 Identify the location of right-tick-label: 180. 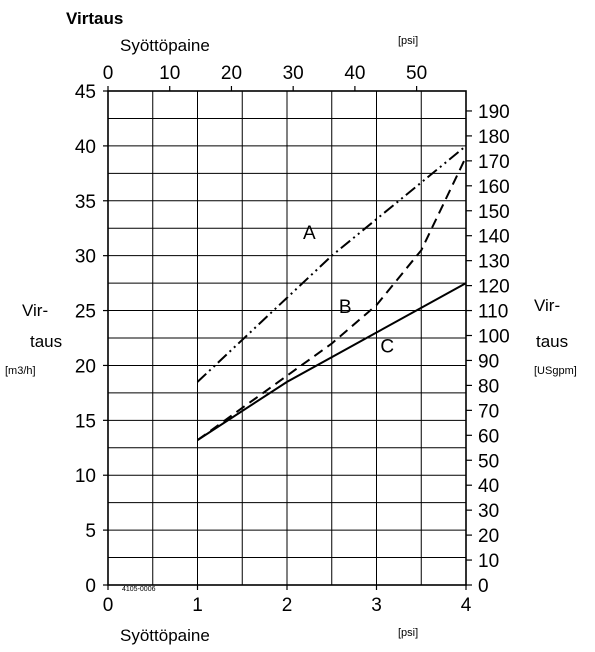
(494, 137).